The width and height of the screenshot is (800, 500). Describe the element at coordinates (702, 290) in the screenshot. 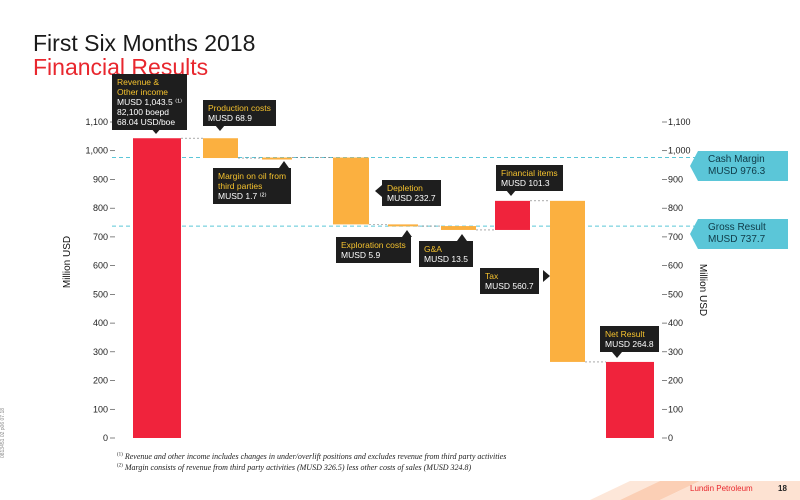

I see `y-axis-label-right: Million USD` at that location.